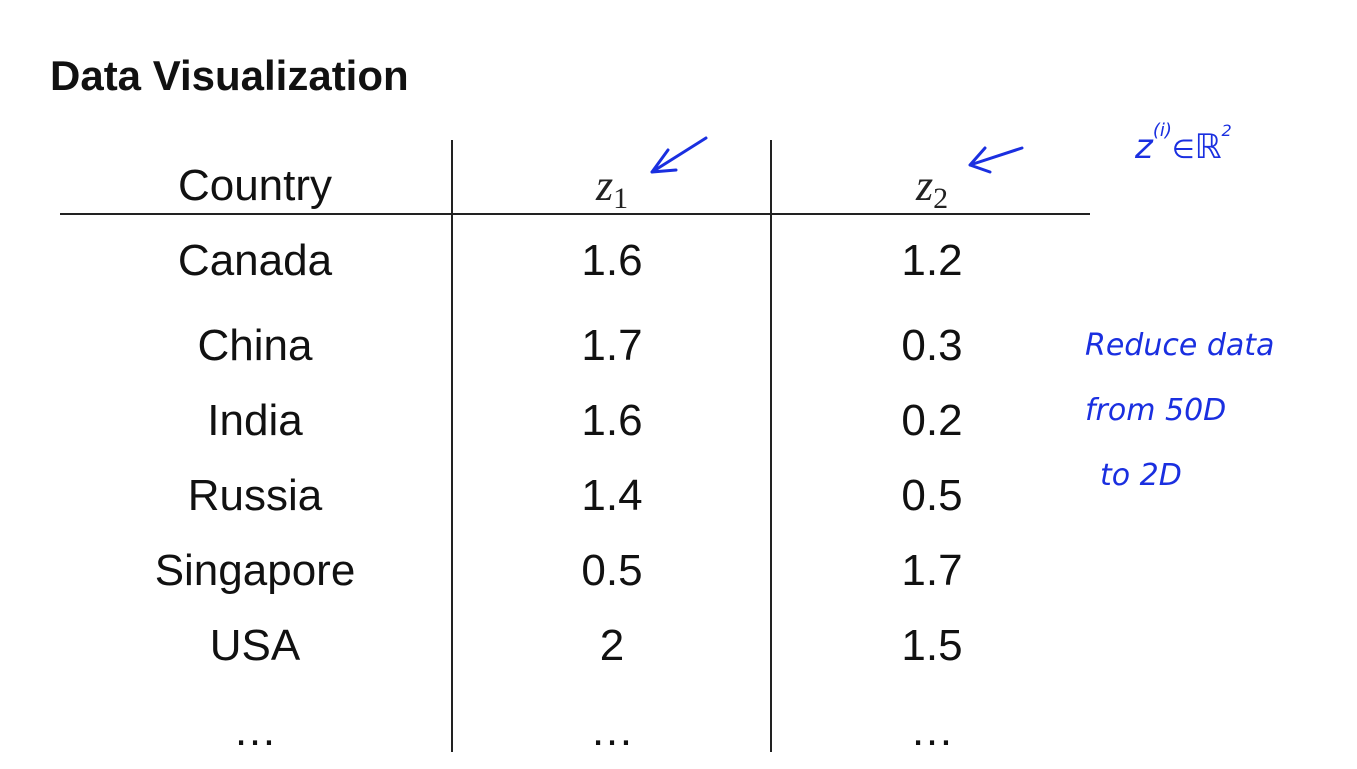 This screenshot has width=1357, height=769. I want to click on header-subscript: 1, so click(620, 198).